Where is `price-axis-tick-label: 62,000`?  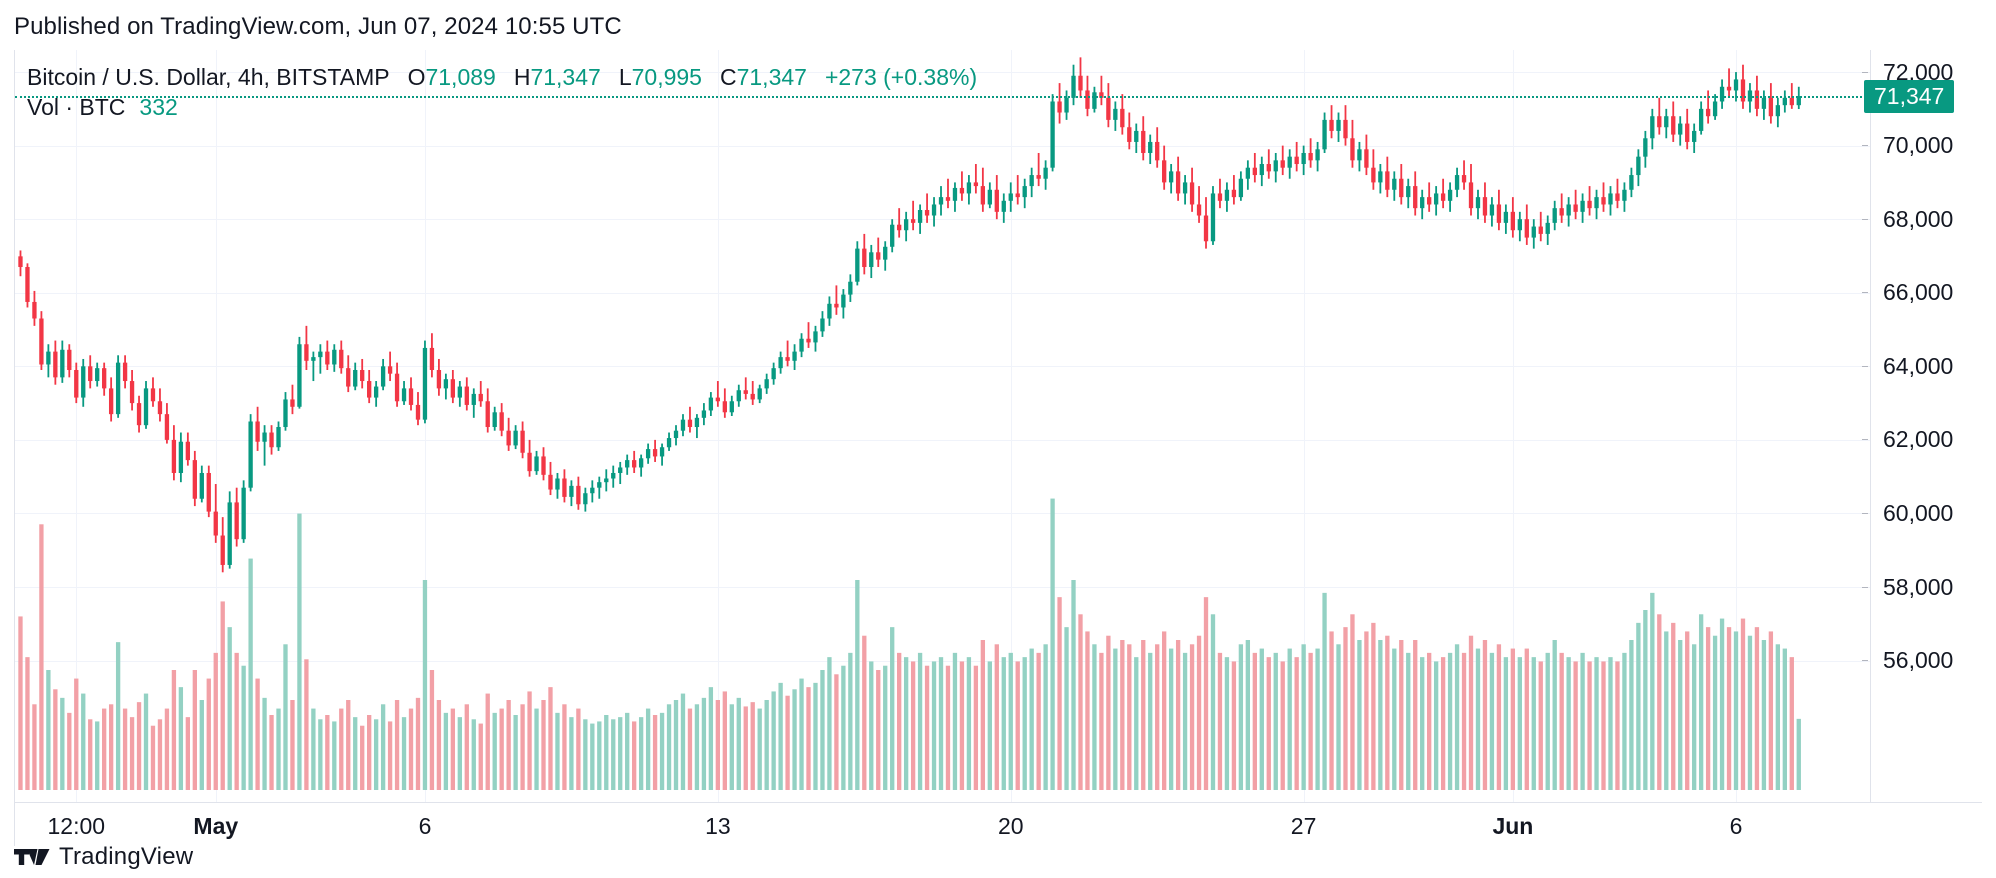 price-axis-tick-label: 62,000 is located at coordinates (1918, 439).